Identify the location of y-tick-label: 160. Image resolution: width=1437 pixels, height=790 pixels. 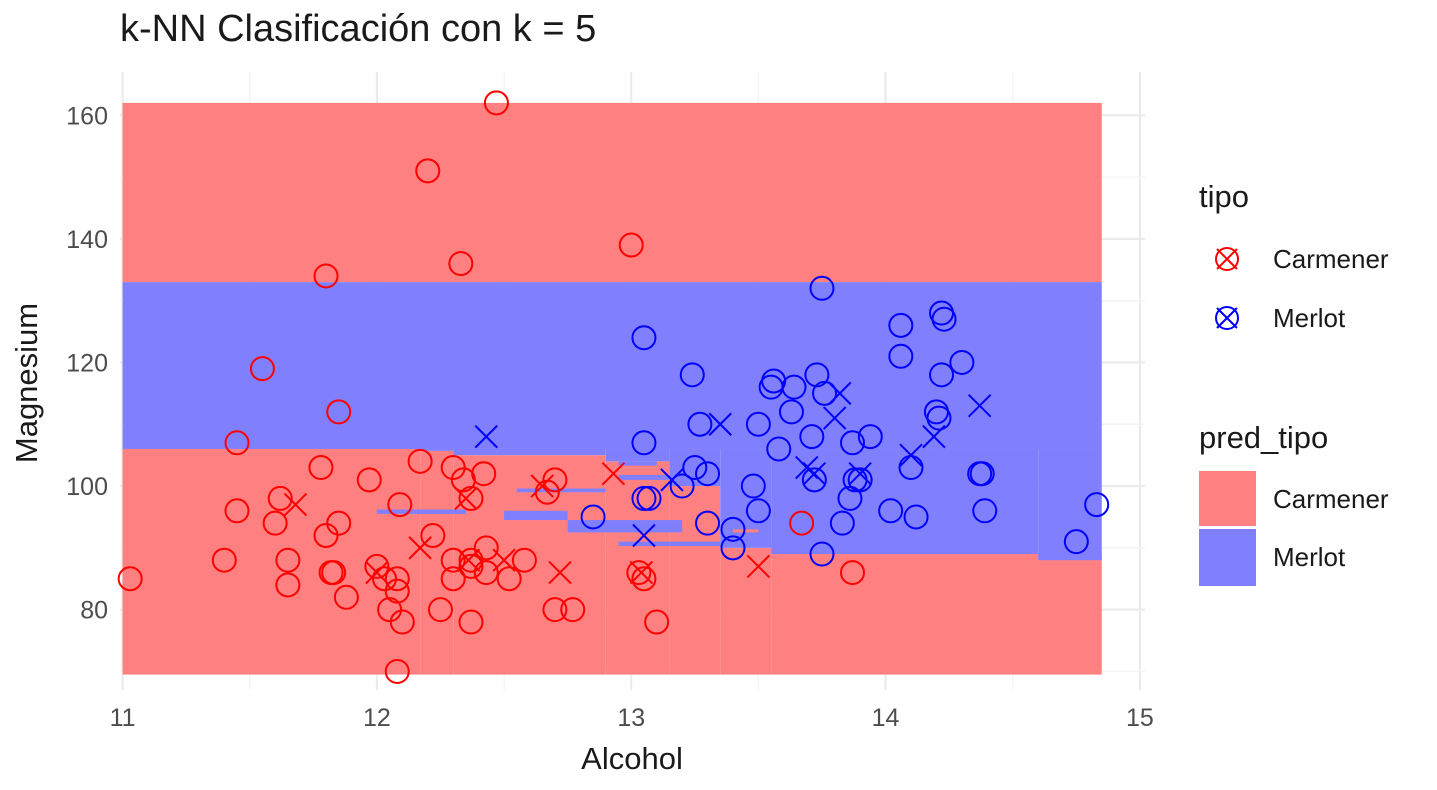
(87, 116).